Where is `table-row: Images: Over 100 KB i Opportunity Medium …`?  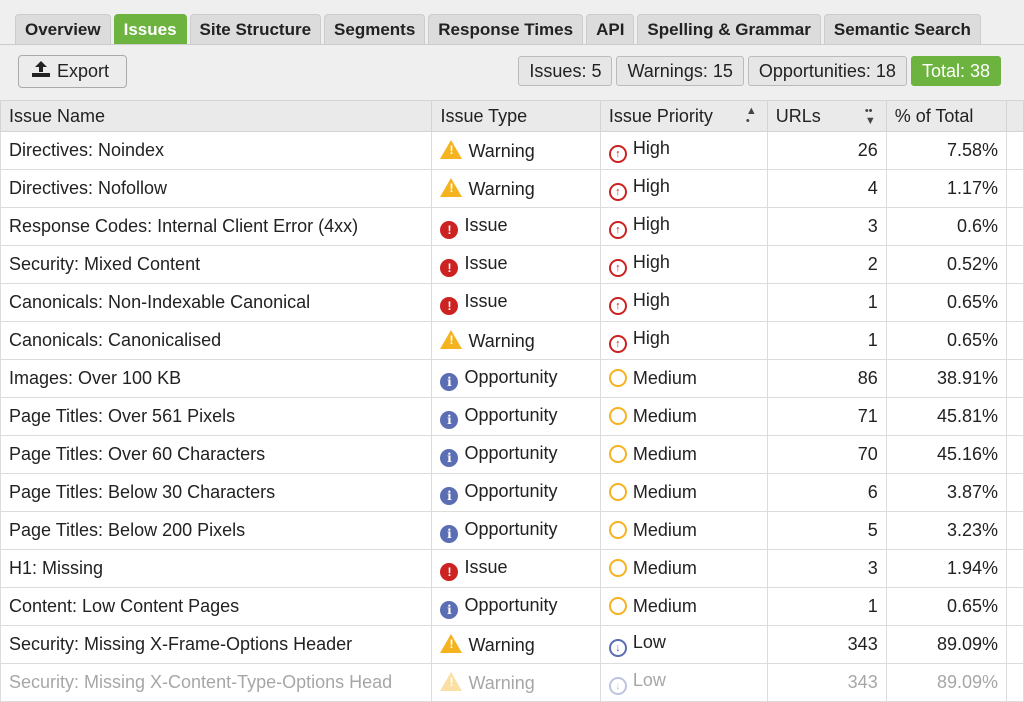 table-row: Images: Over 100 KB i Opportunity Medium … is located at coordinates (512, 378).